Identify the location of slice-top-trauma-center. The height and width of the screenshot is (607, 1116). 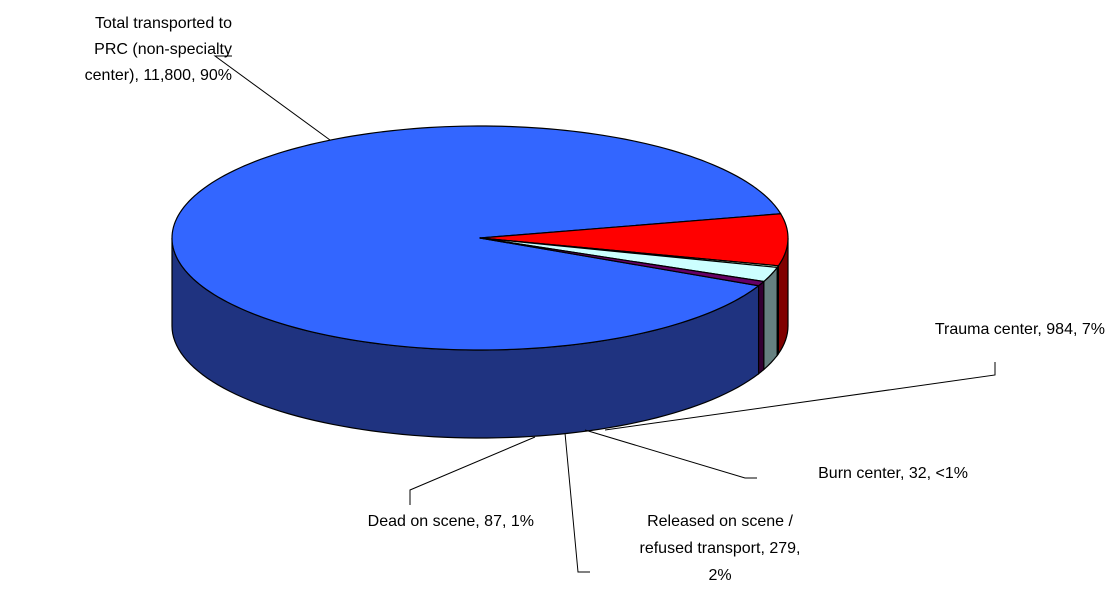
(634, 240).